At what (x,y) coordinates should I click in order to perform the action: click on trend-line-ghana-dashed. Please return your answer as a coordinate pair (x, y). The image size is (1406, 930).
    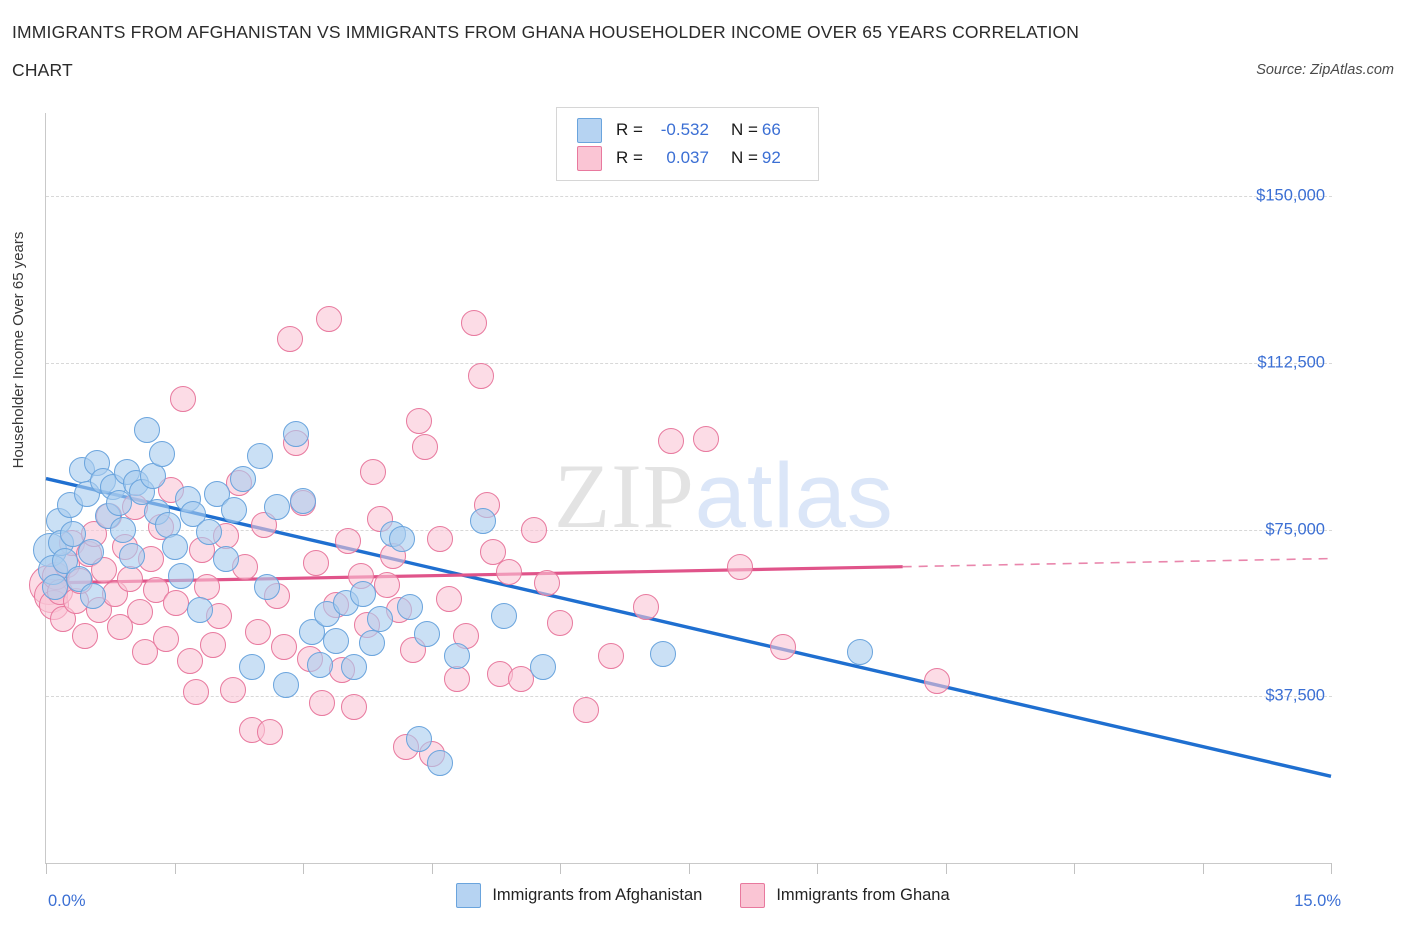
    Looking at the image, I should click on (1117, 562).